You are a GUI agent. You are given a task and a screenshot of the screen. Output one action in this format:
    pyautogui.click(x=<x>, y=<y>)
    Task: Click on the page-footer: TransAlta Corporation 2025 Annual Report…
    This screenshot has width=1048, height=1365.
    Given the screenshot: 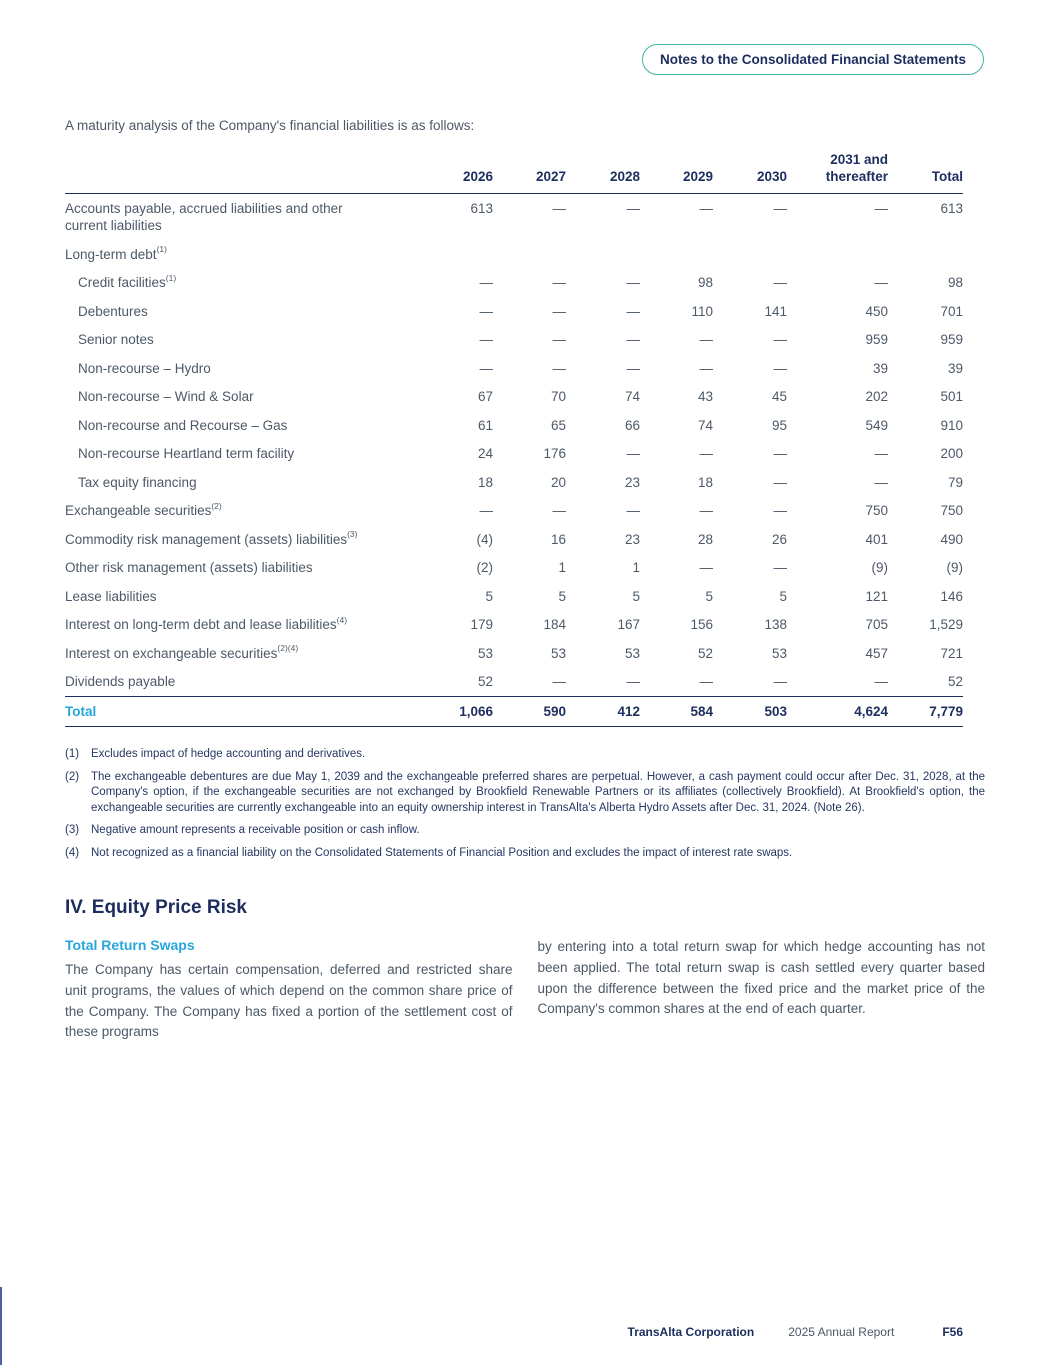 What is the action you would take?
    pyautogui.click(x=795, y=1332)
    